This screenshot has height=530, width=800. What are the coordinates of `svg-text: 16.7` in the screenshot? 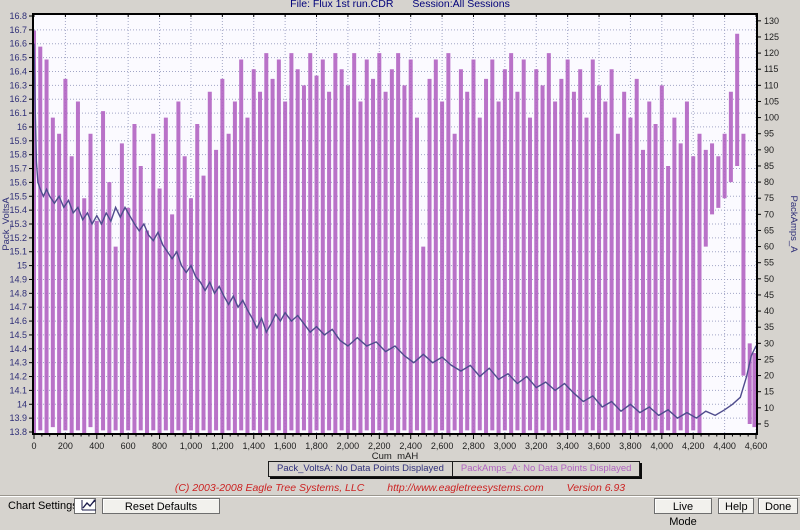 It's located at (18, 30).